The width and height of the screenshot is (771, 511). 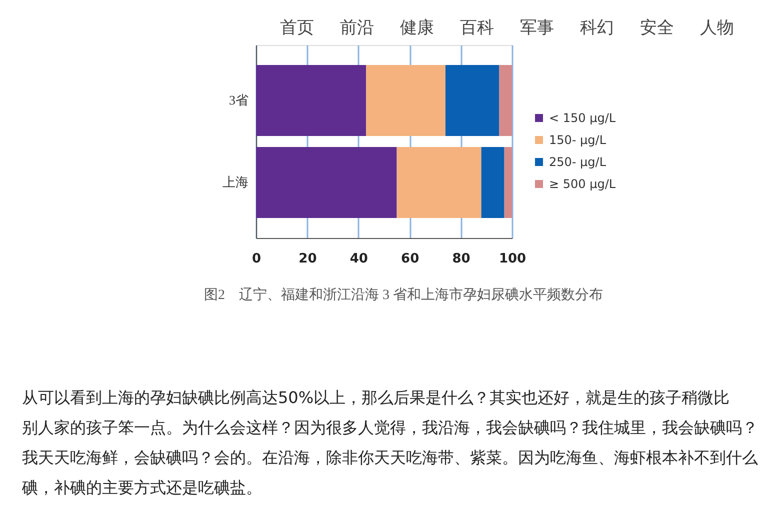 What do you see at coordinates (307, 259) in the screenshot?
I see `x-tick-label: 20` at bounding box center [307, 259].